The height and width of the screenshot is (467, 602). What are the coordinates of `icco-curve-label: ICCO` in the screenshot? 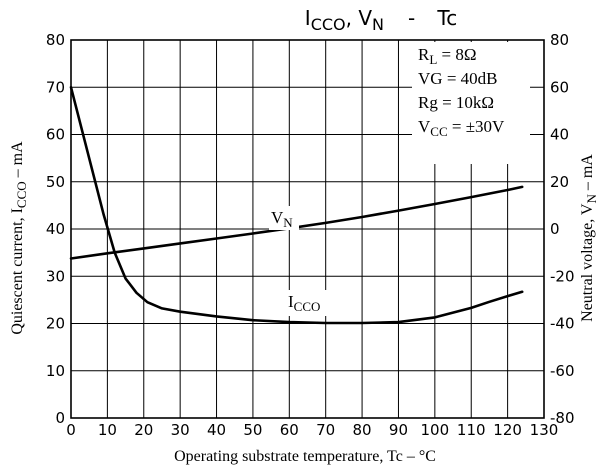 It's located at (304, 303).